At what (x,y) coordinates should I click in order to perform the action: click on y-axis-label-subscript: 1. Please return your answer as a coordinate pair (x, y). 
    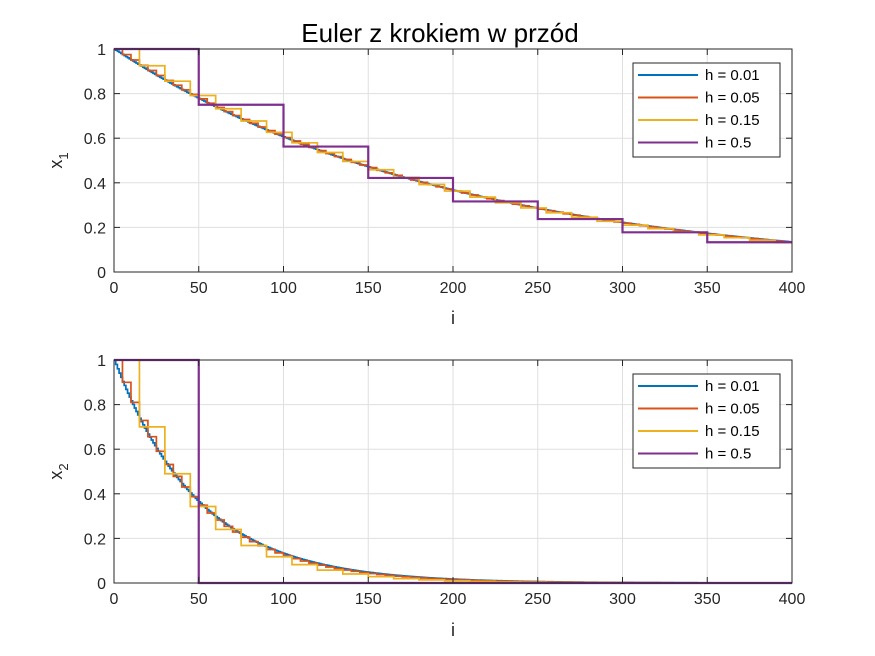
    Looking at the image, I should click on (63, 155).